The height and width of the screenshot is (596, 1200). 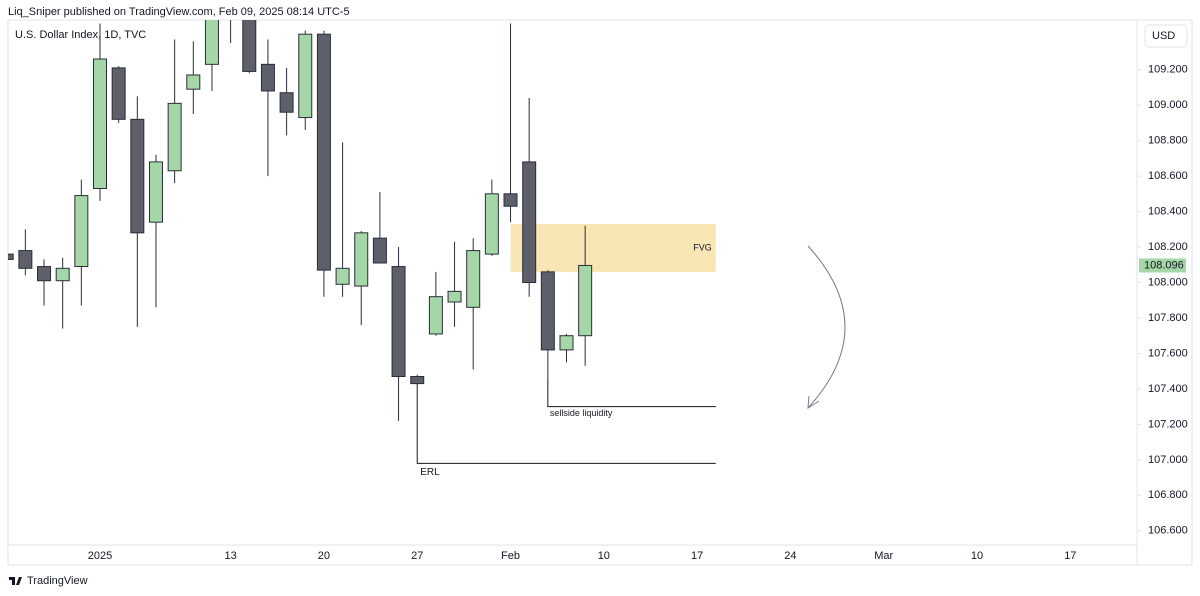 What do you see at coordinates (581, 413) in the screenshot?
I see `sellside-label: sellside liquidity` at bounding box center [581, 413].